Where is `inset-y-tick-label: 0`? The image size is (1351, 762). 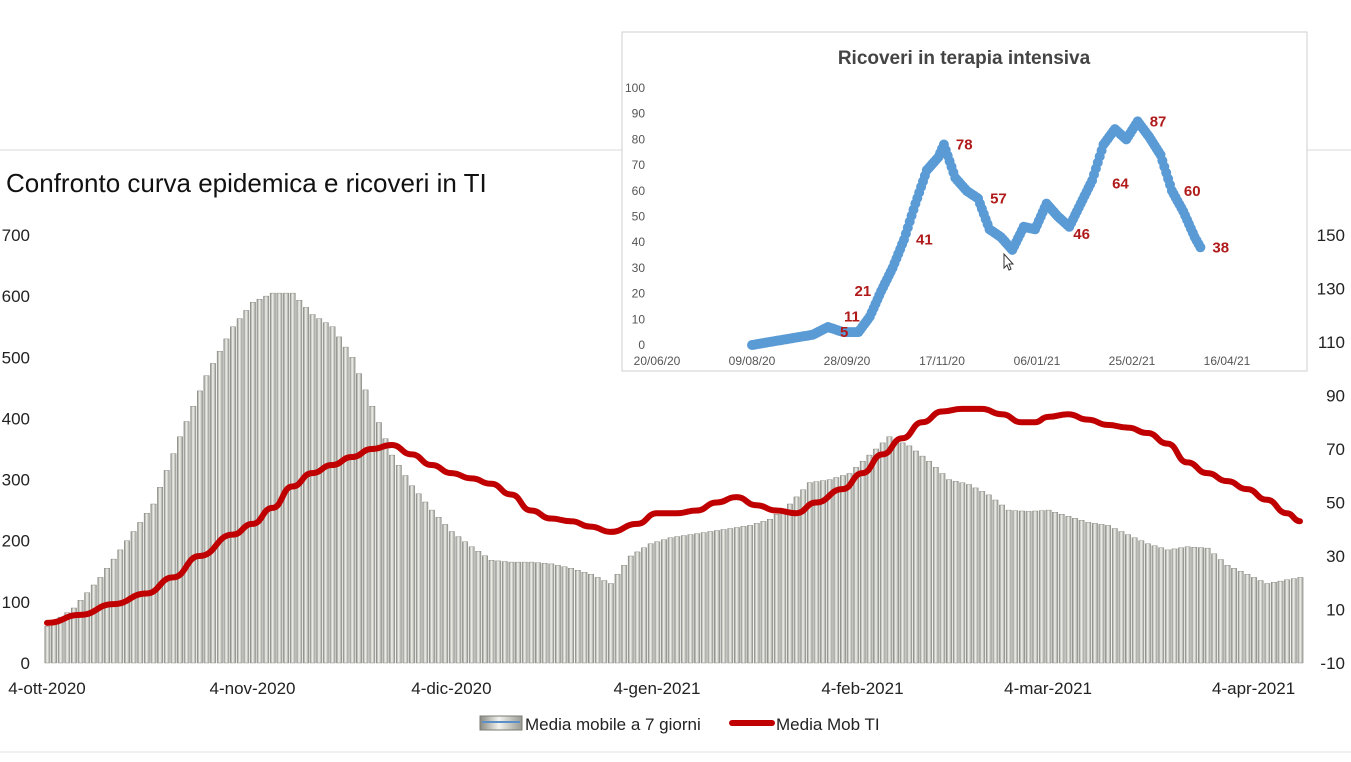
inset-y-tick-label: 0 is located at coordinates (641, 345).